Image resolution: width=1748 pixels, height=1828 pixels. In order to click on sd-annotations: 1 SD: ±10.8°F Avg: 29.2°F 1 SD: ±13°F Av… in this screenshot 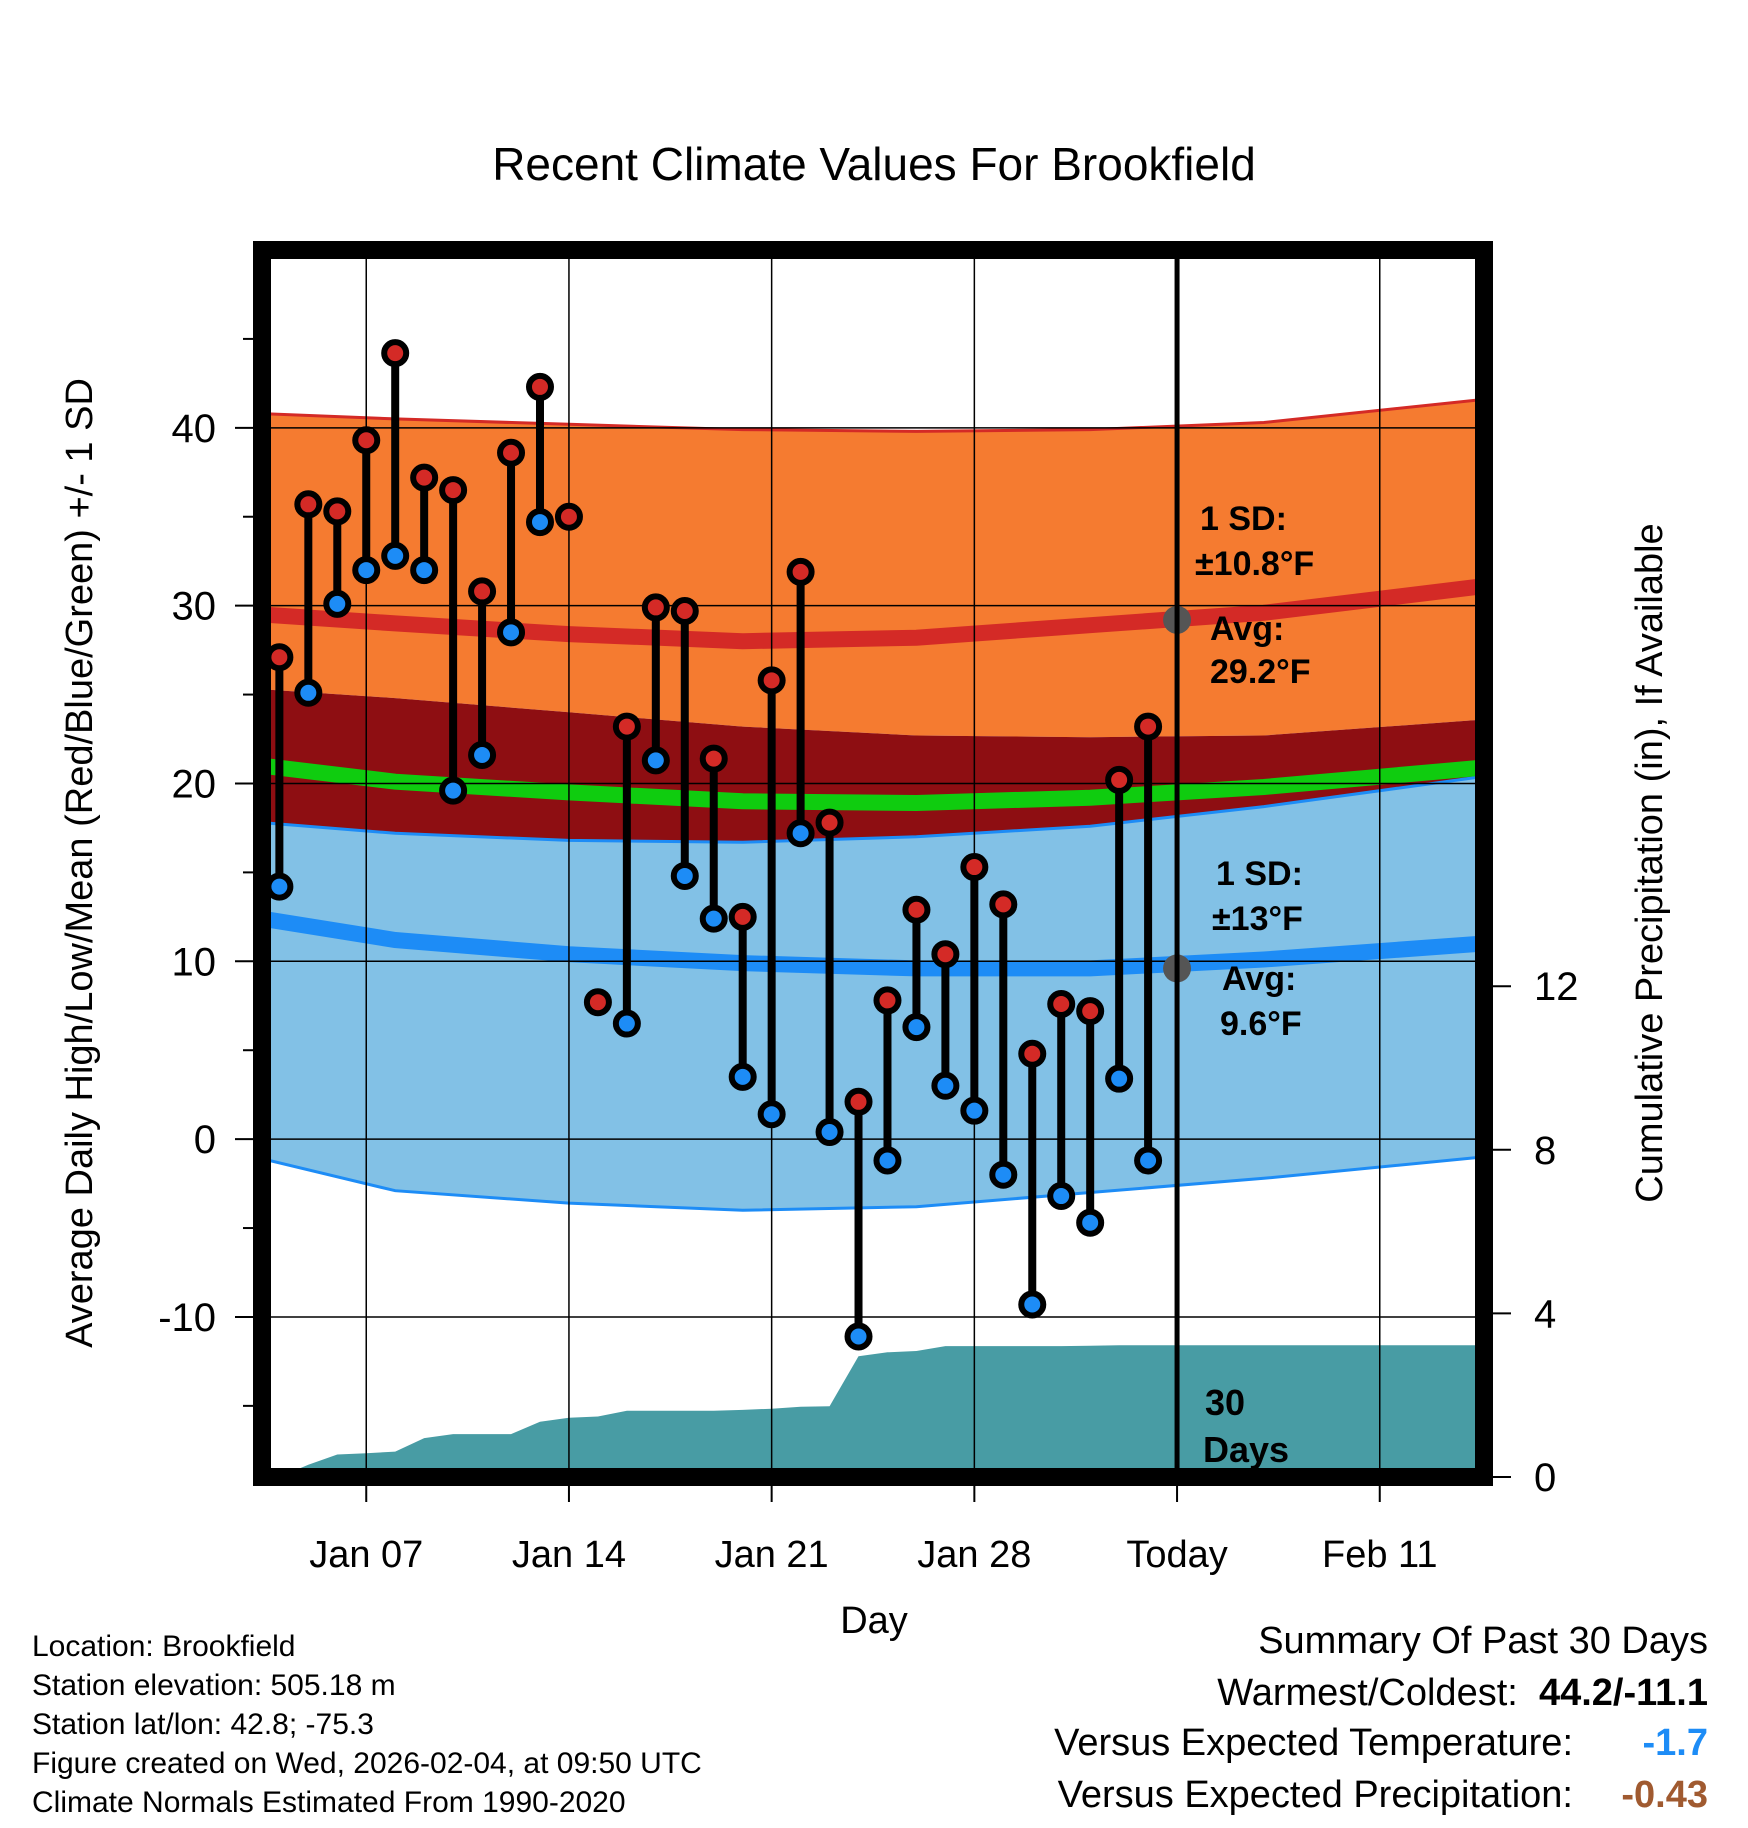, I will do `click(1254, 985)`.